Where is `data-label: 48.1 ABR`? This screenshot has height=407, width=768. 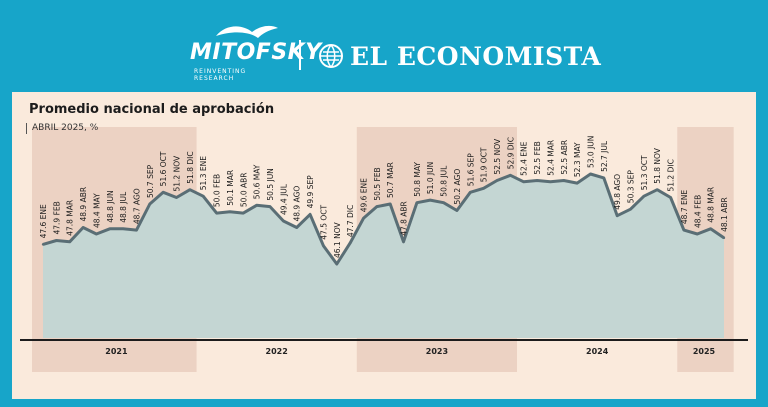 data-label: 48.1 ABR is located at coordinates (724, 214).